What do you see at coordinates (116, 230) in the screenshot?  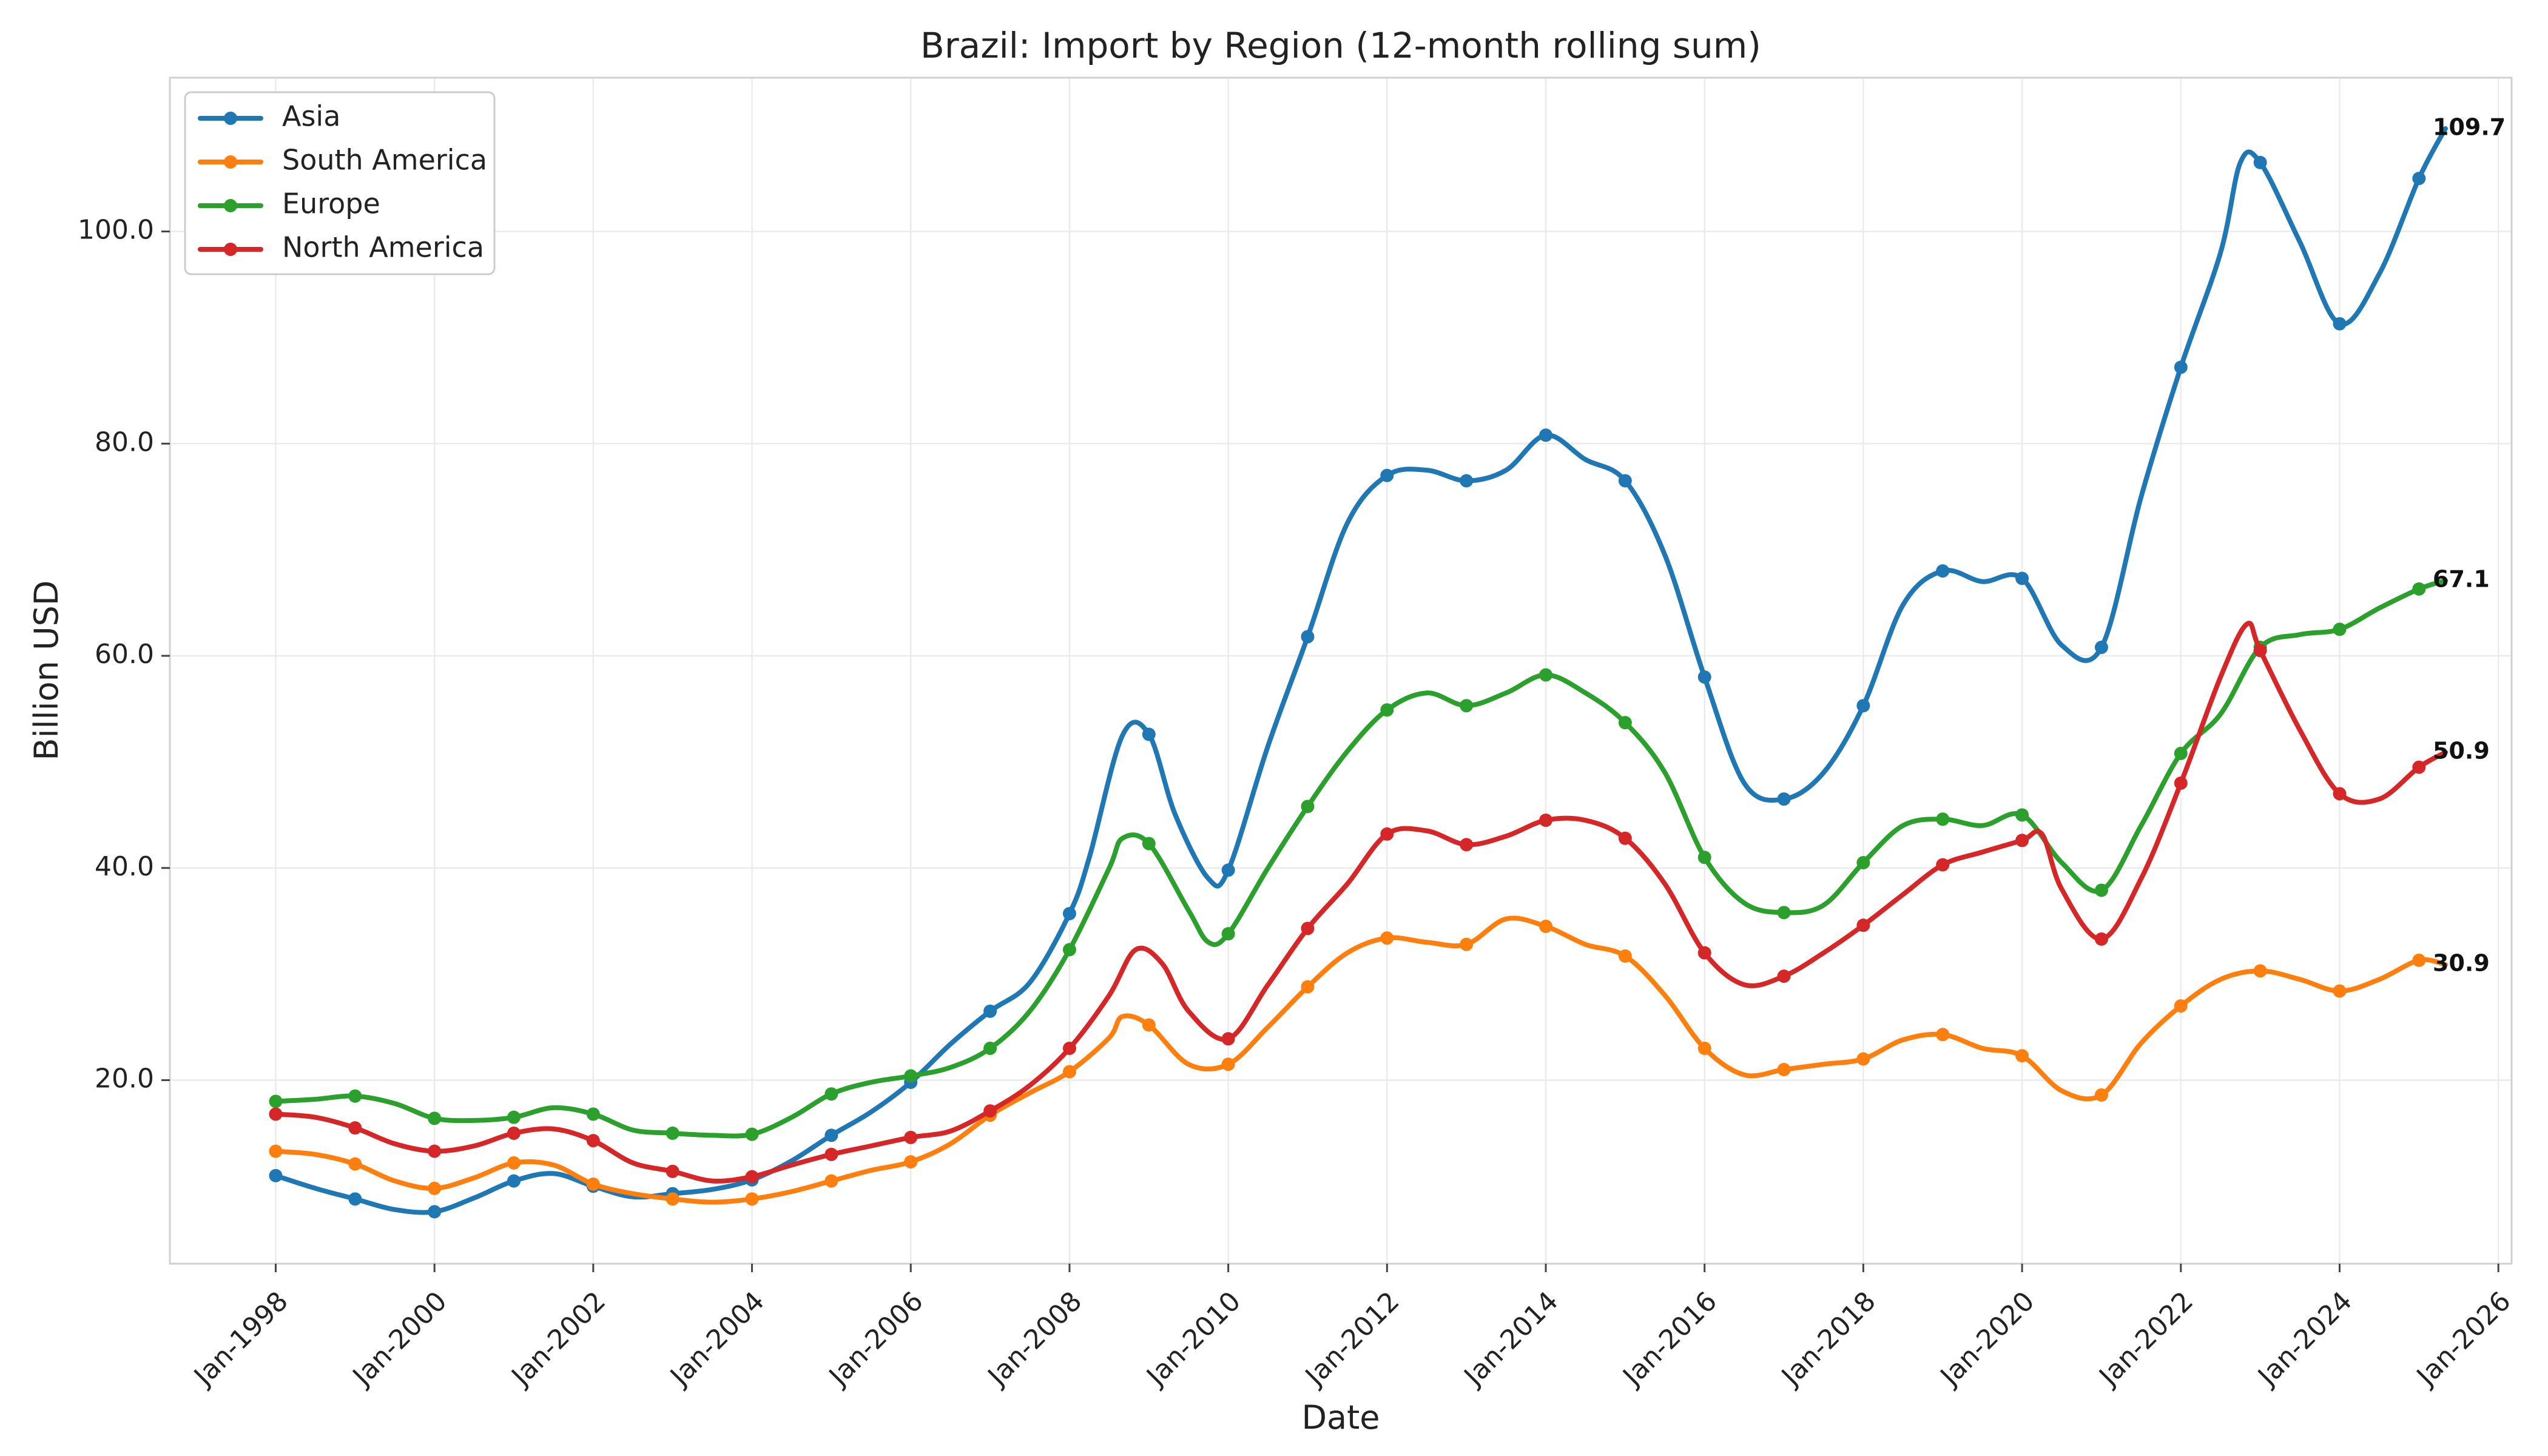 I see `y-tick-label: 100.0` at bounding box center [116, 230].